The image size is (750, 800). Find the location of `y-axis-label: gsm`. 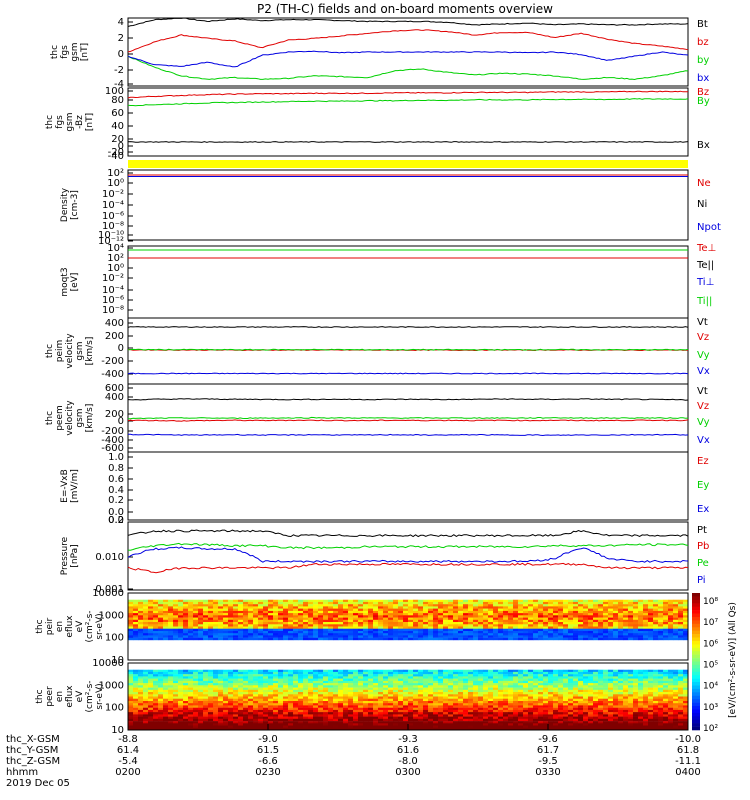

y-axis-label: gsm is located at coordinates (70, 121).